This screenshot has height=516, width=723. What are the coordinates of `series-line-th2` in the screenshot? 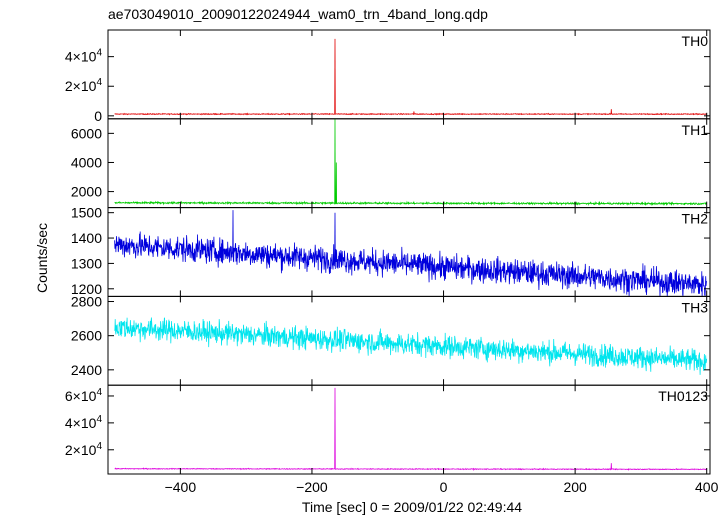 It's located at (411, 253).